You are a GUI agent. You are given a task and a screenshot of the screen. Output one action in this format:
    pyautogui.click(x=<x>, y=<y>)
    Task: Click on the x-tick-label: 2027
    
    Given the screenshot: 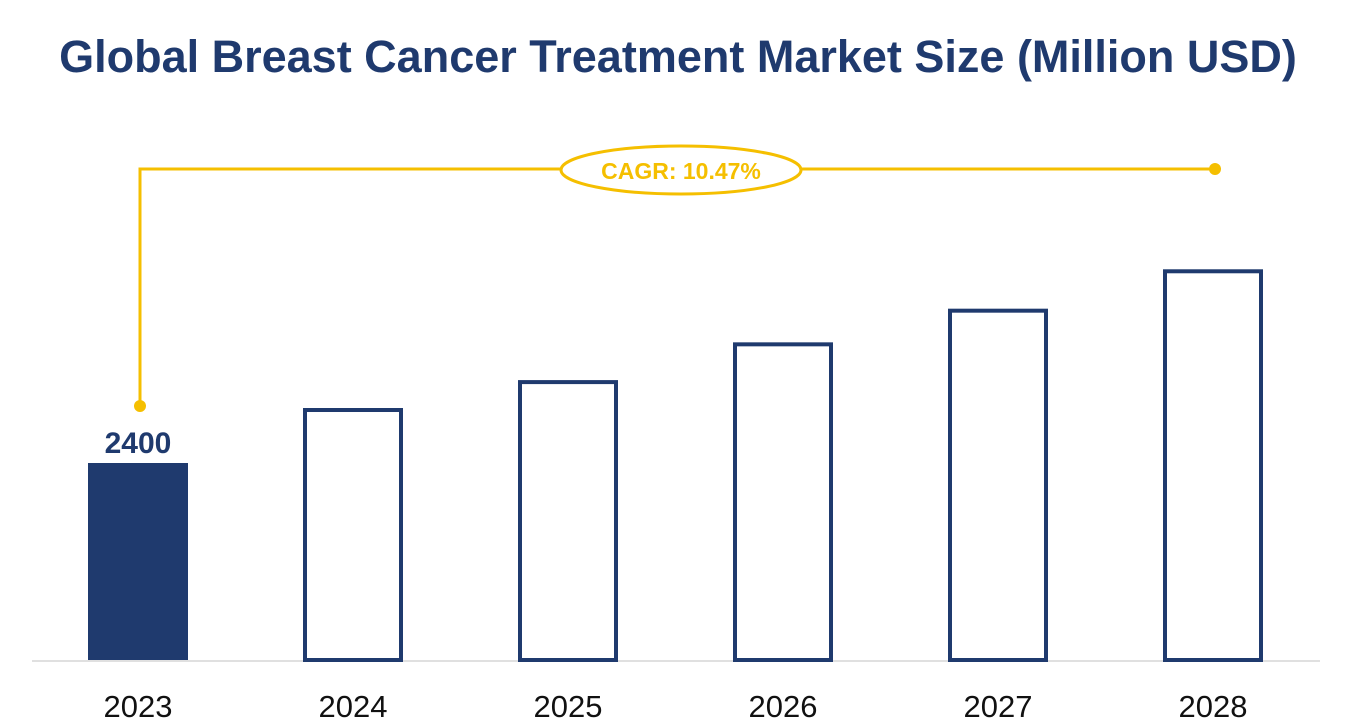 What is the action you would take?
    pyautogui.click(x=998, y=705)
    